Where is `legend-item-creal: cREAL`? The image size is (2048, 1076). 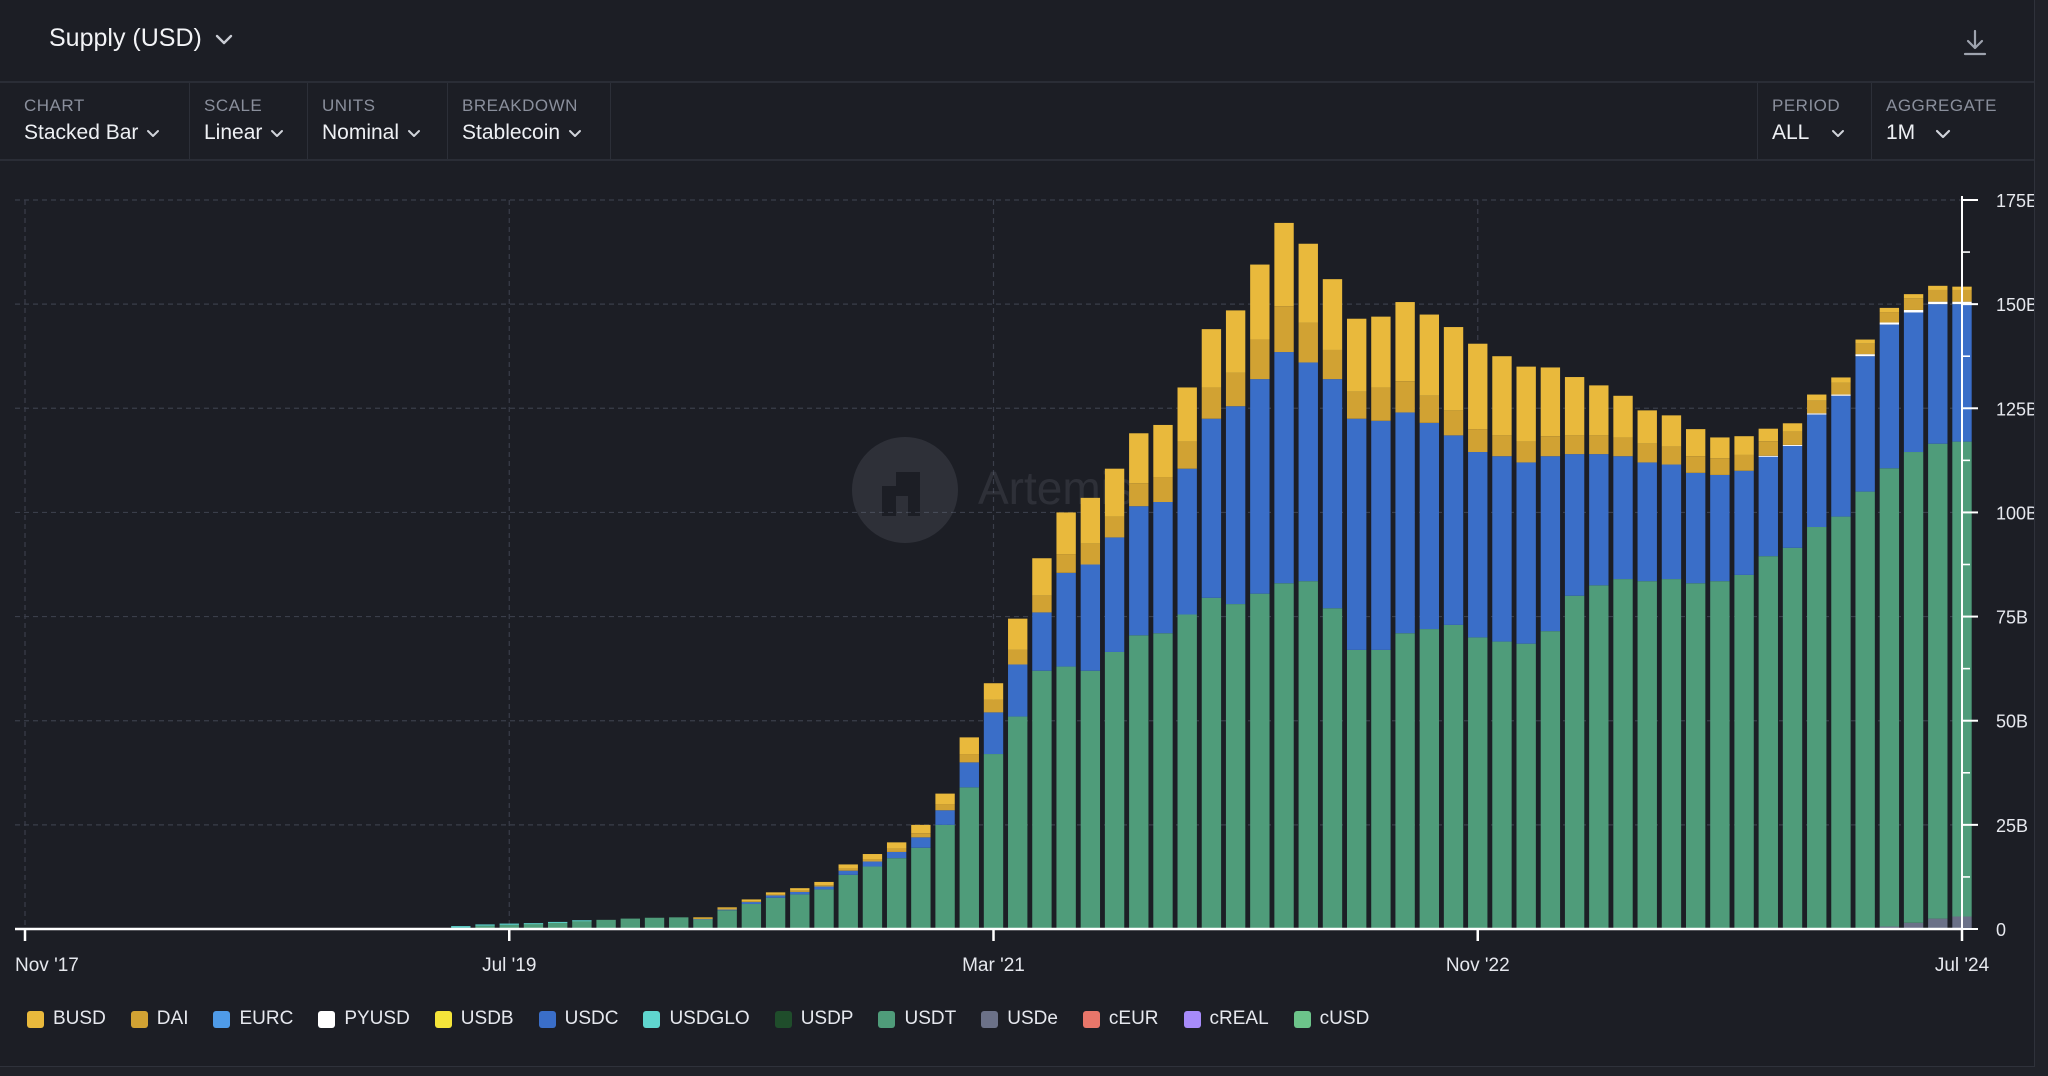
legend-item-creal: cREAL is located at coordinates (1226, 1019).